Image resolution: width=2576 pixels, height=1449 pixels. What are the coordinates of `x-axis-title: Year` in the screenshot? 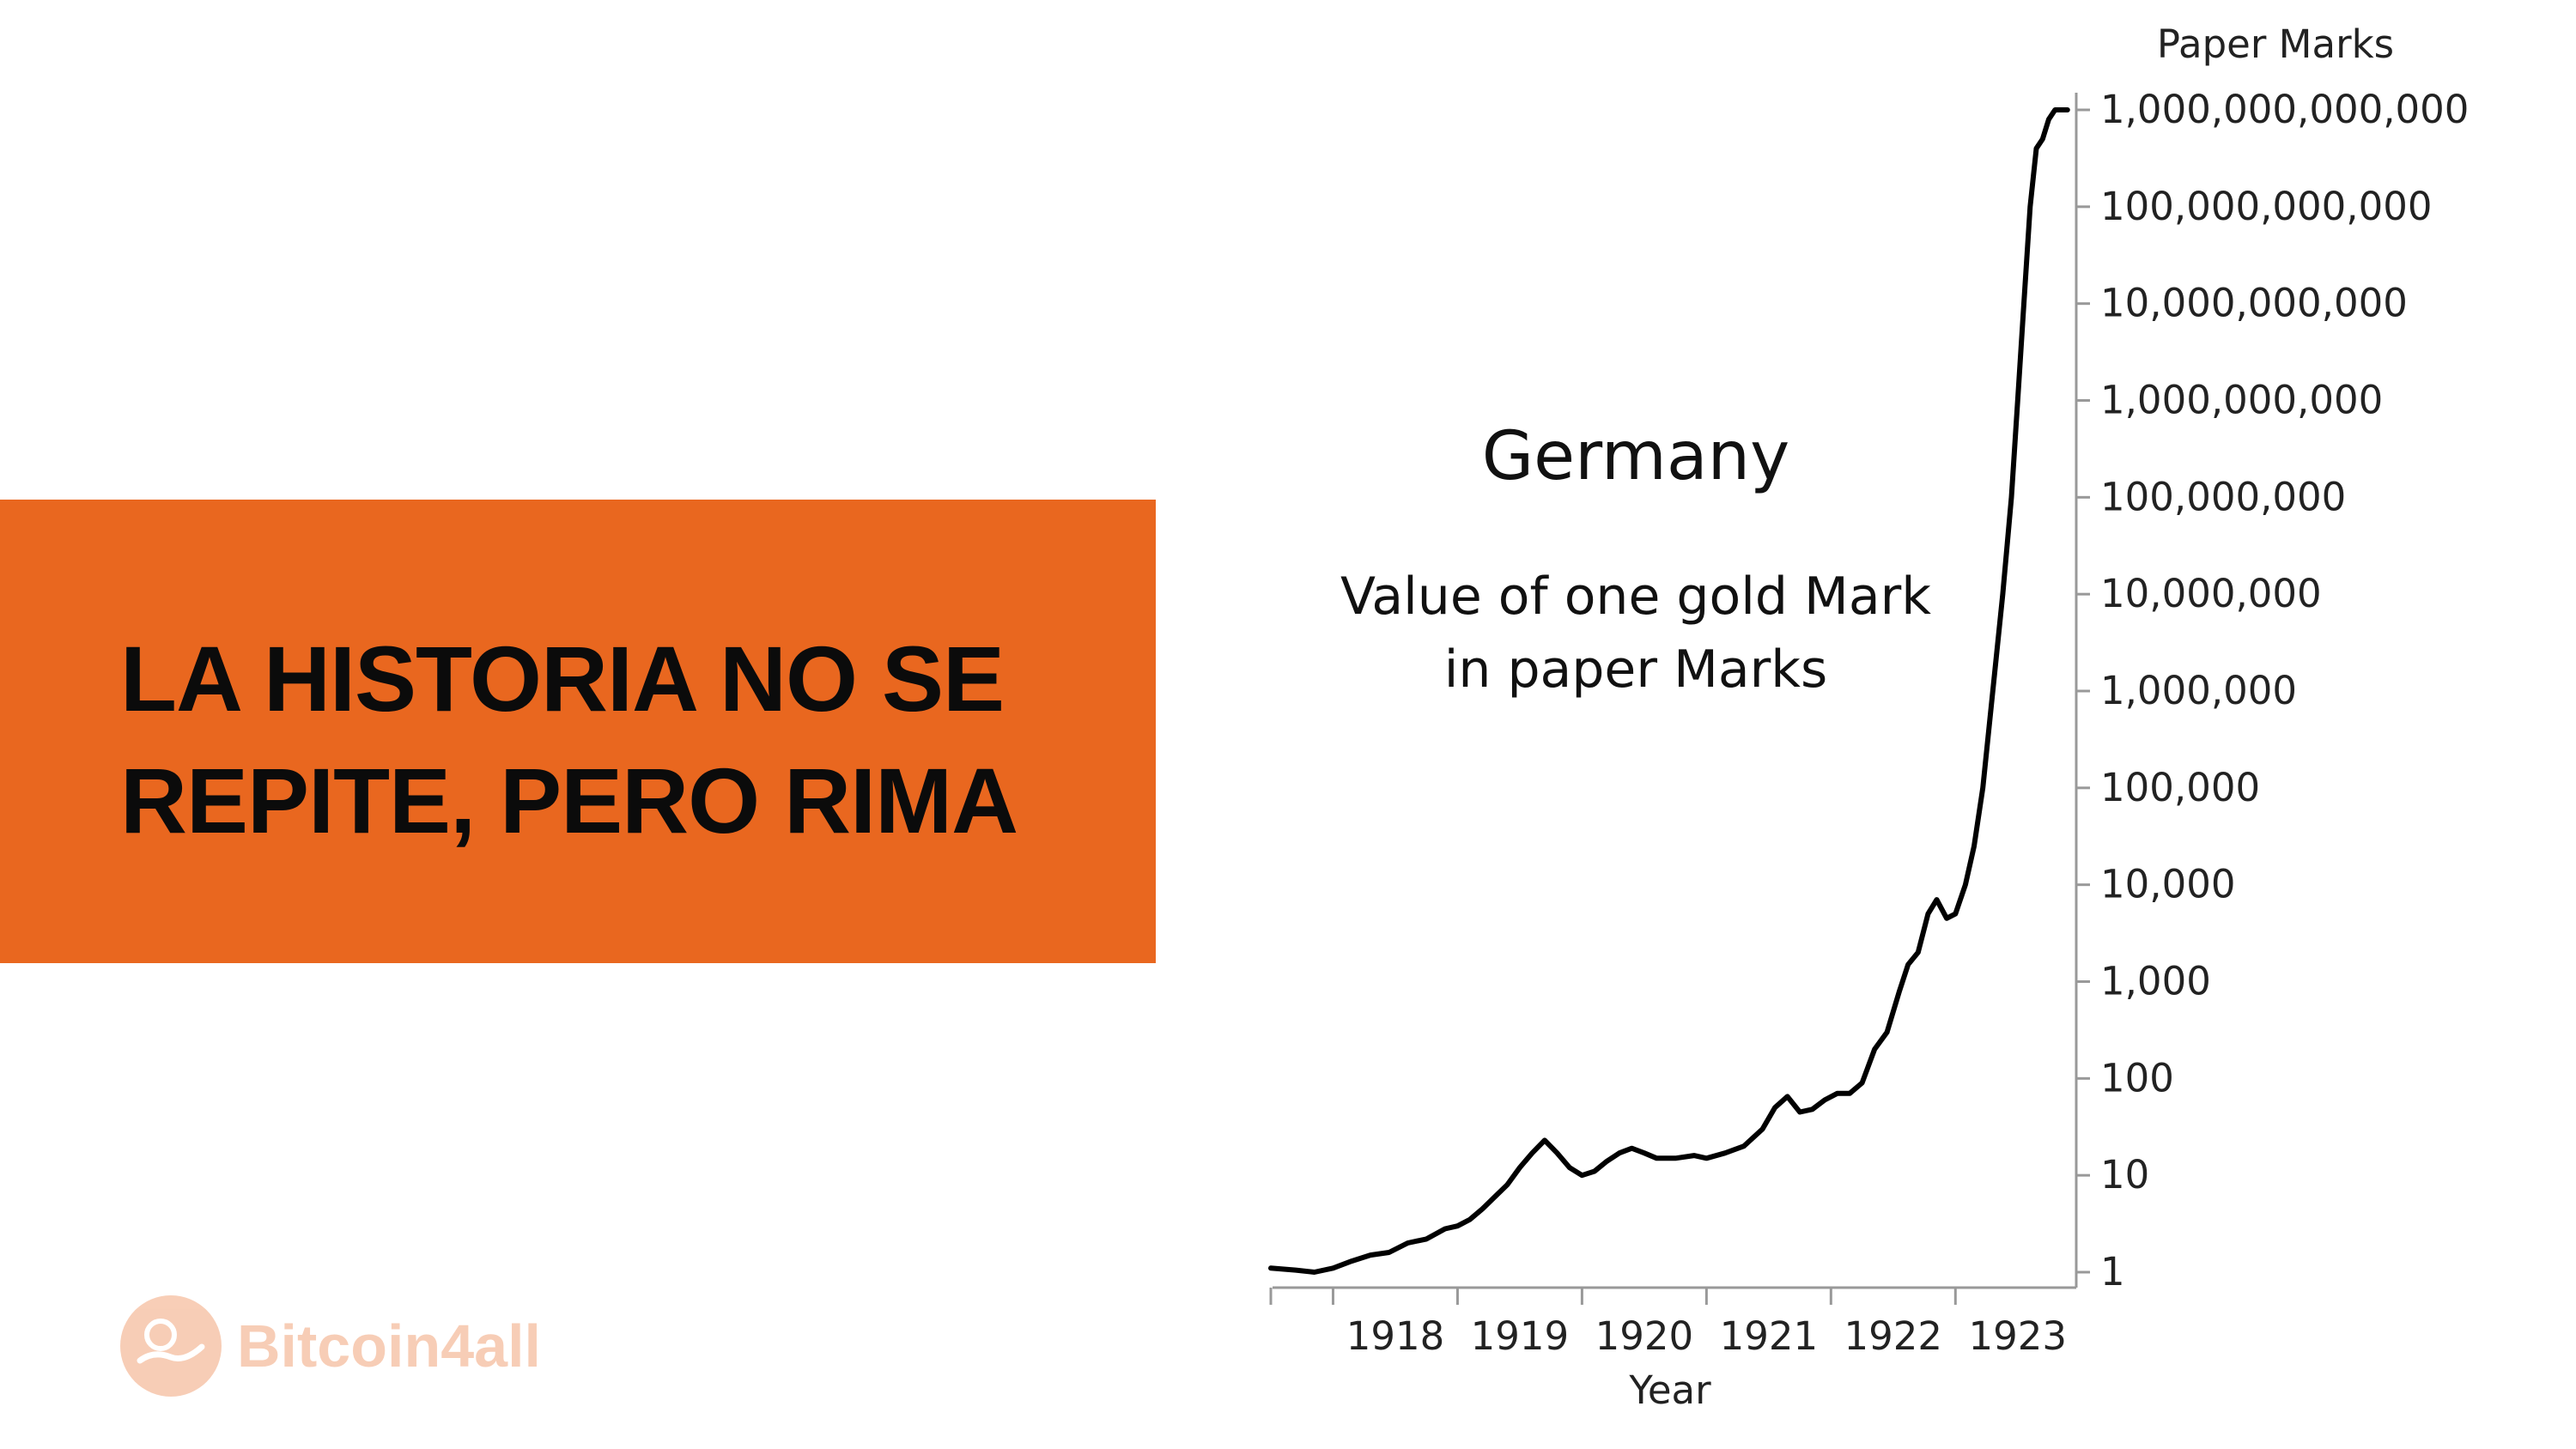 It's located at (1670, 1390).